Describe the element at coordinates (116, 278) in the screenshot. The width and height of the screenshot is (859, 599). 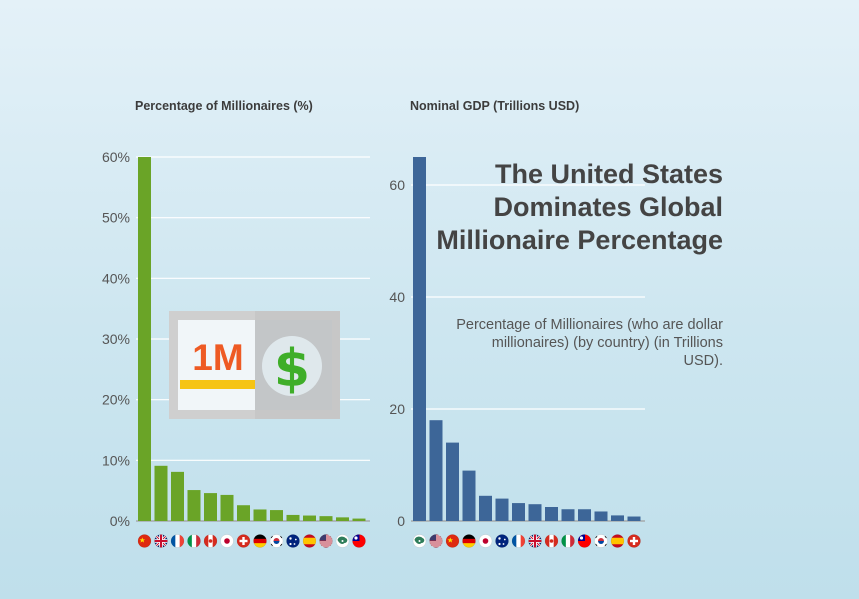
I see `millionaires-y-tick-label: 40%` at that location.